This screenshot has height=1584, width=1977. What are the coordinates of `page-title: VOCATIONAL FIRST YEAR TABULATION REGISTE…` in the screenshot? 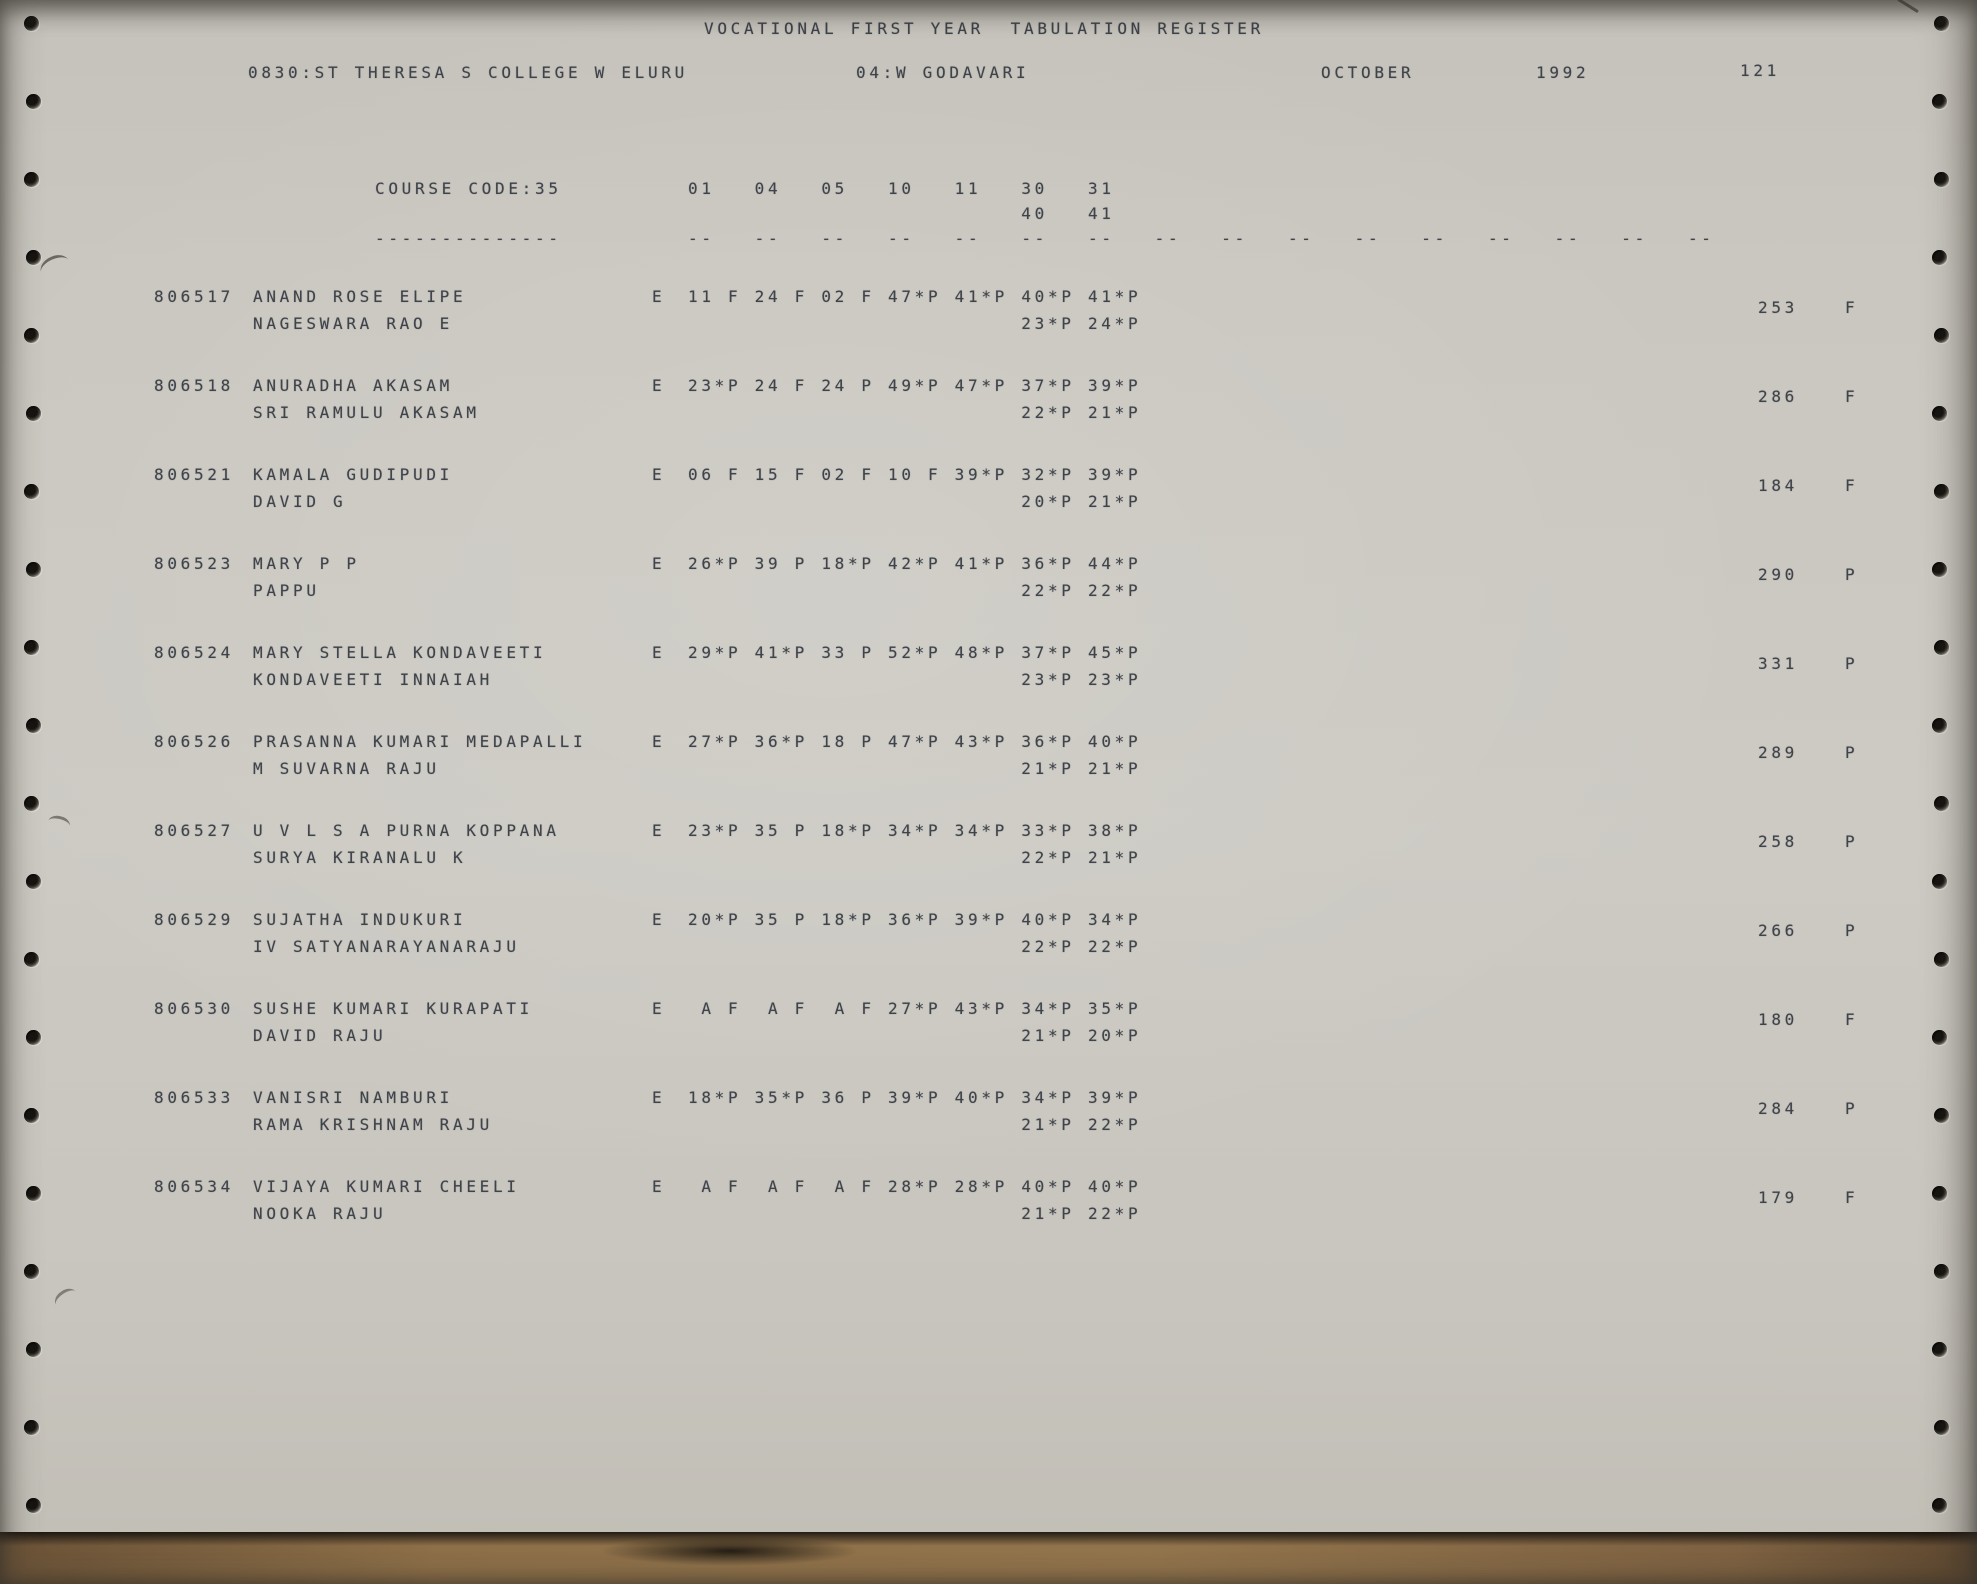 It's located at (984, 28).